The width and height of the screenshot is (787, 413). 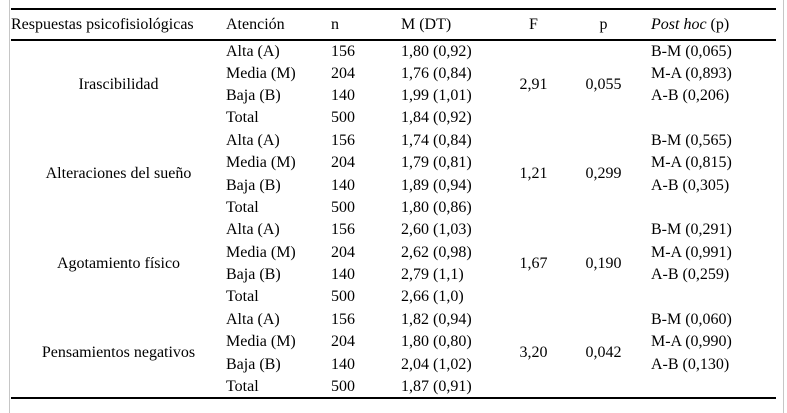 I want to click on cell-m-dt: 1,87 (0,91), so click(x=436, y=386).